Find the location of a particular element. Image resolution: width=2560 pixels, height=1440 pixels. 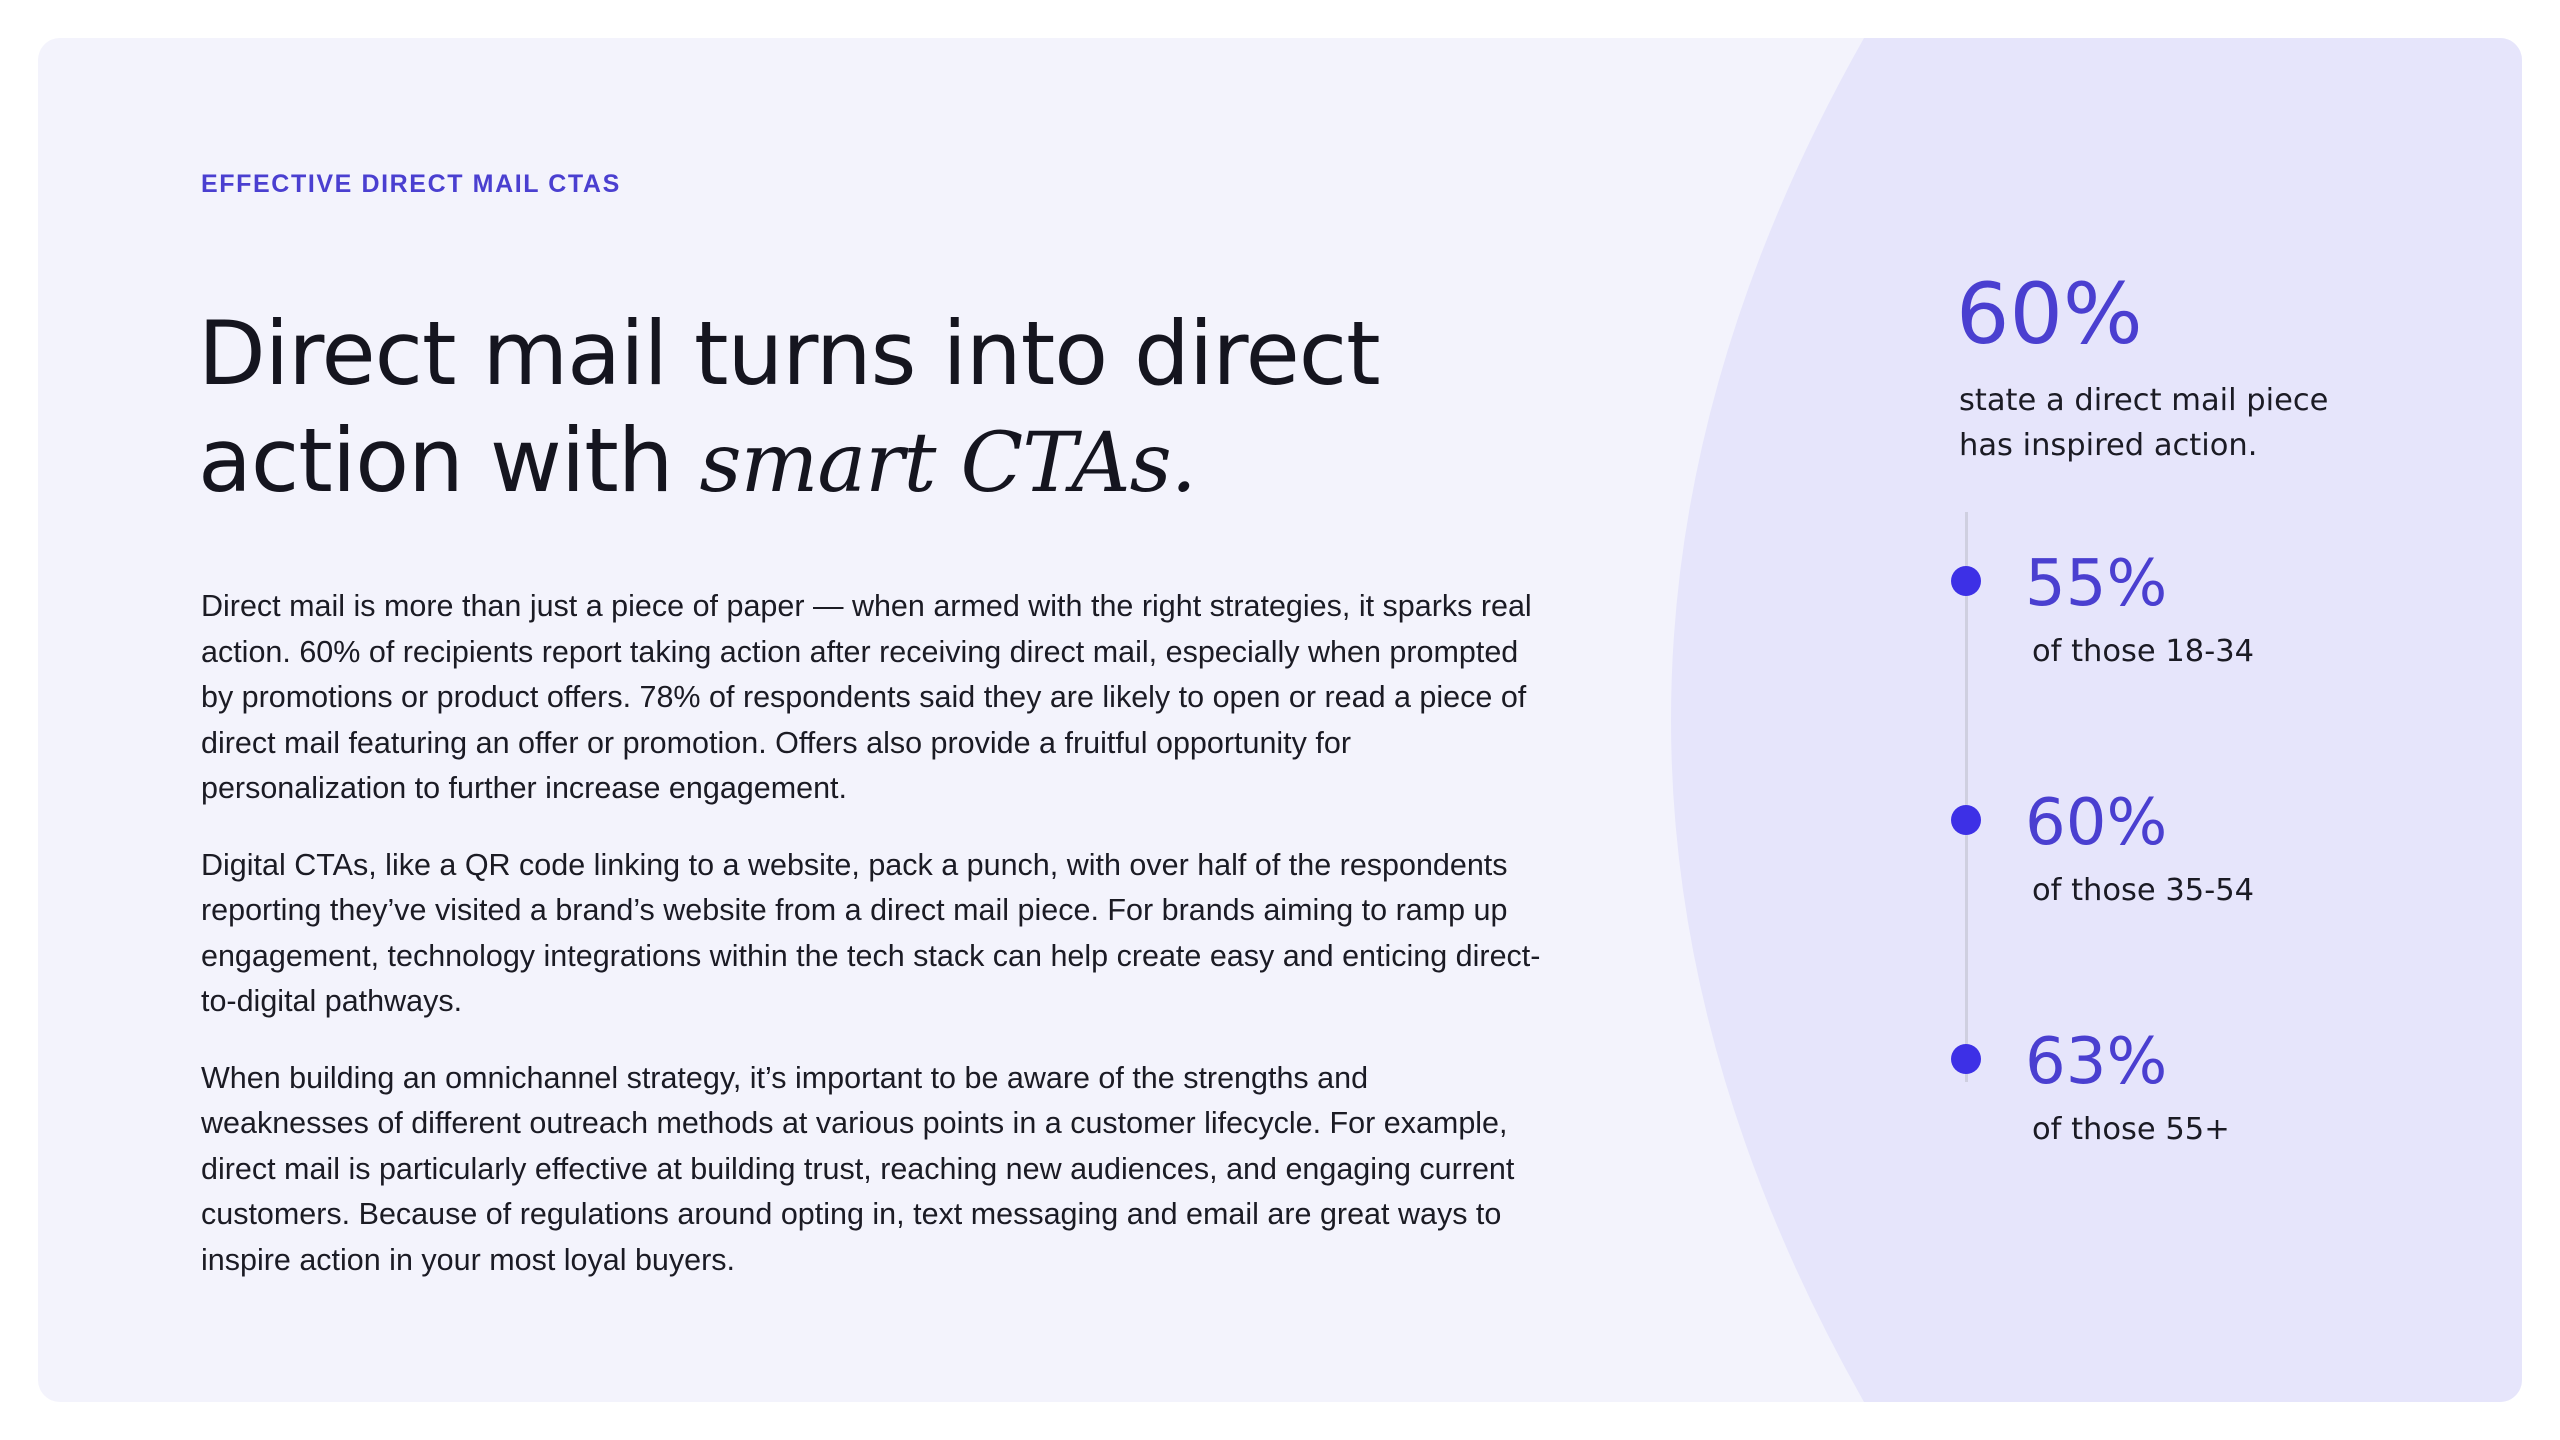

stat-caption-18-34: of those 18-34 is located at coordinates (2143, 651).